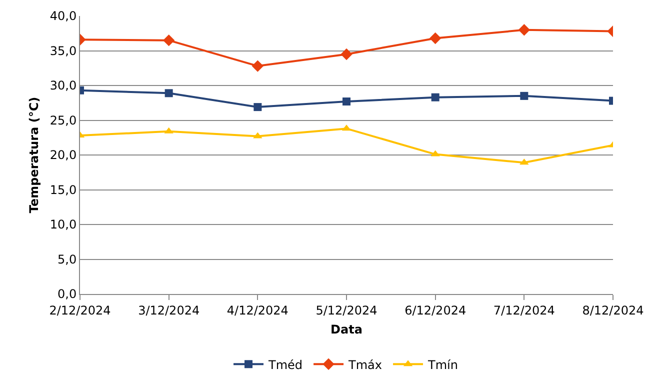  What do you see at coordinates (285, 365) in the screenshot?
I see `legend-label: Tméd` at bounding box center [285, 365].